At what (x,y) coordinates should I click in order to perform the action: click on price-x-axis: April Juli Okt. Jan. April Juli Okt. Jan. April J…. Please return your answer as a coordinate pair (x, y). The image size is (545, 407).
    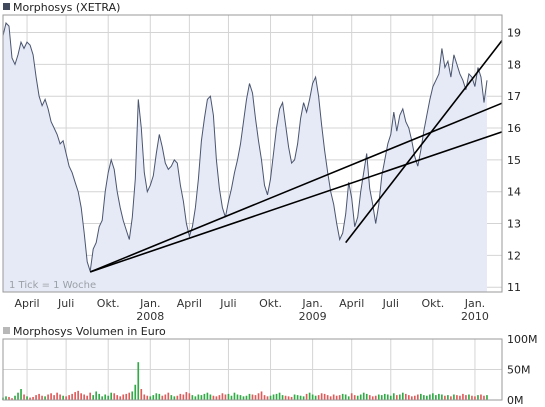
    Looking at the image, I should click on (251, 310).